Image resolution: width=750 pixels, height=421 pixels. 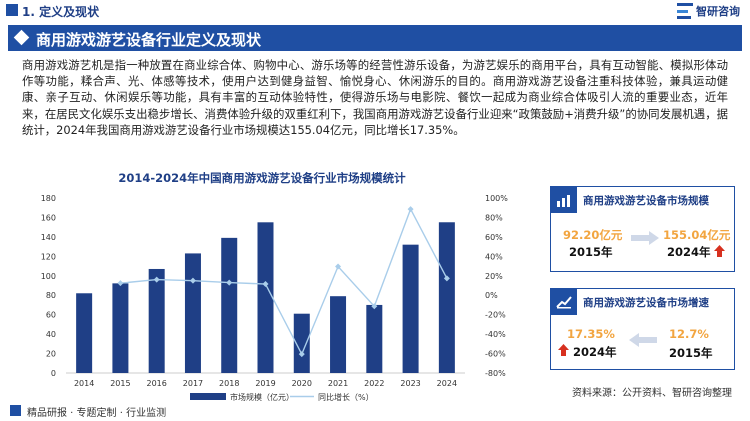 What do you see at coordinates (120, 383) in the screenshot?
I see `x-tick-label: 2015` at bounding box center [120, 383].